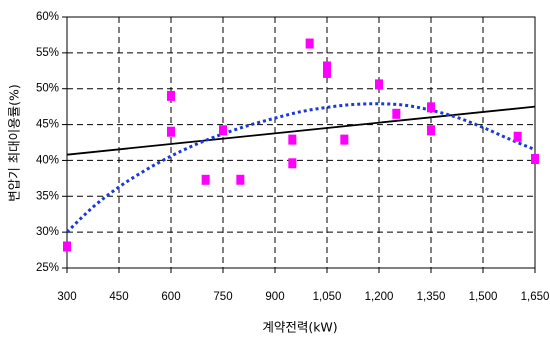 The width and height of the screenshot is (550, 340). I want to click on x-tick-label: 1,350, so click(431, 297).